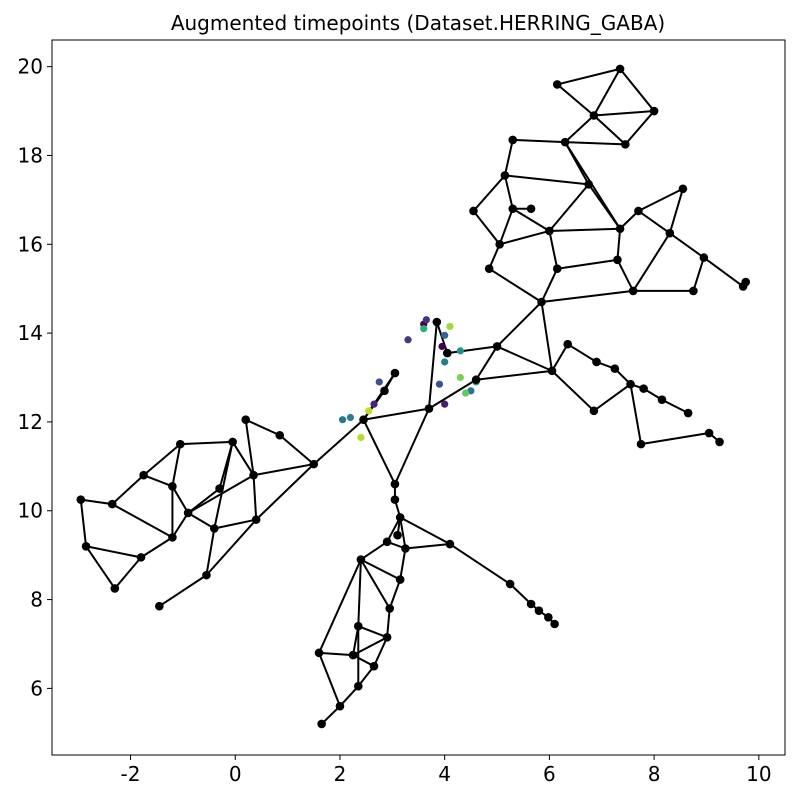 The height and width of the screenshot is (800, 800). Describe the element at coordinates (131, 774) in the screenshot. I see `x-tick-label: -2` at that location.